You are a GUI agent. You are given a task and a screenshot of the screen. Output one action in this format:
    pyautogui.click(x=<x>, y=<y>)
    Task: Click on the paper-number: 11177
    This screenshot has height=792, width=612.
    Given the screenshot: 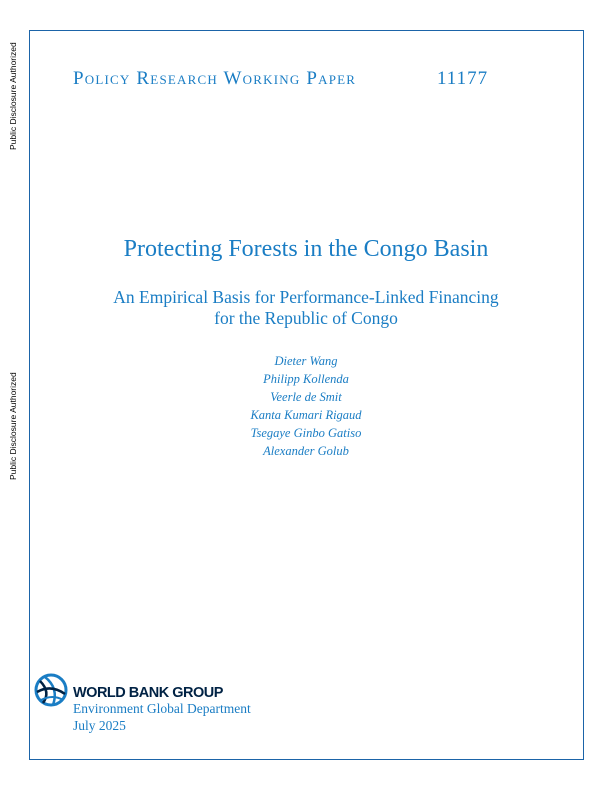 What is the action you would take?
    pyautogui.click(x=463, y=78)
    